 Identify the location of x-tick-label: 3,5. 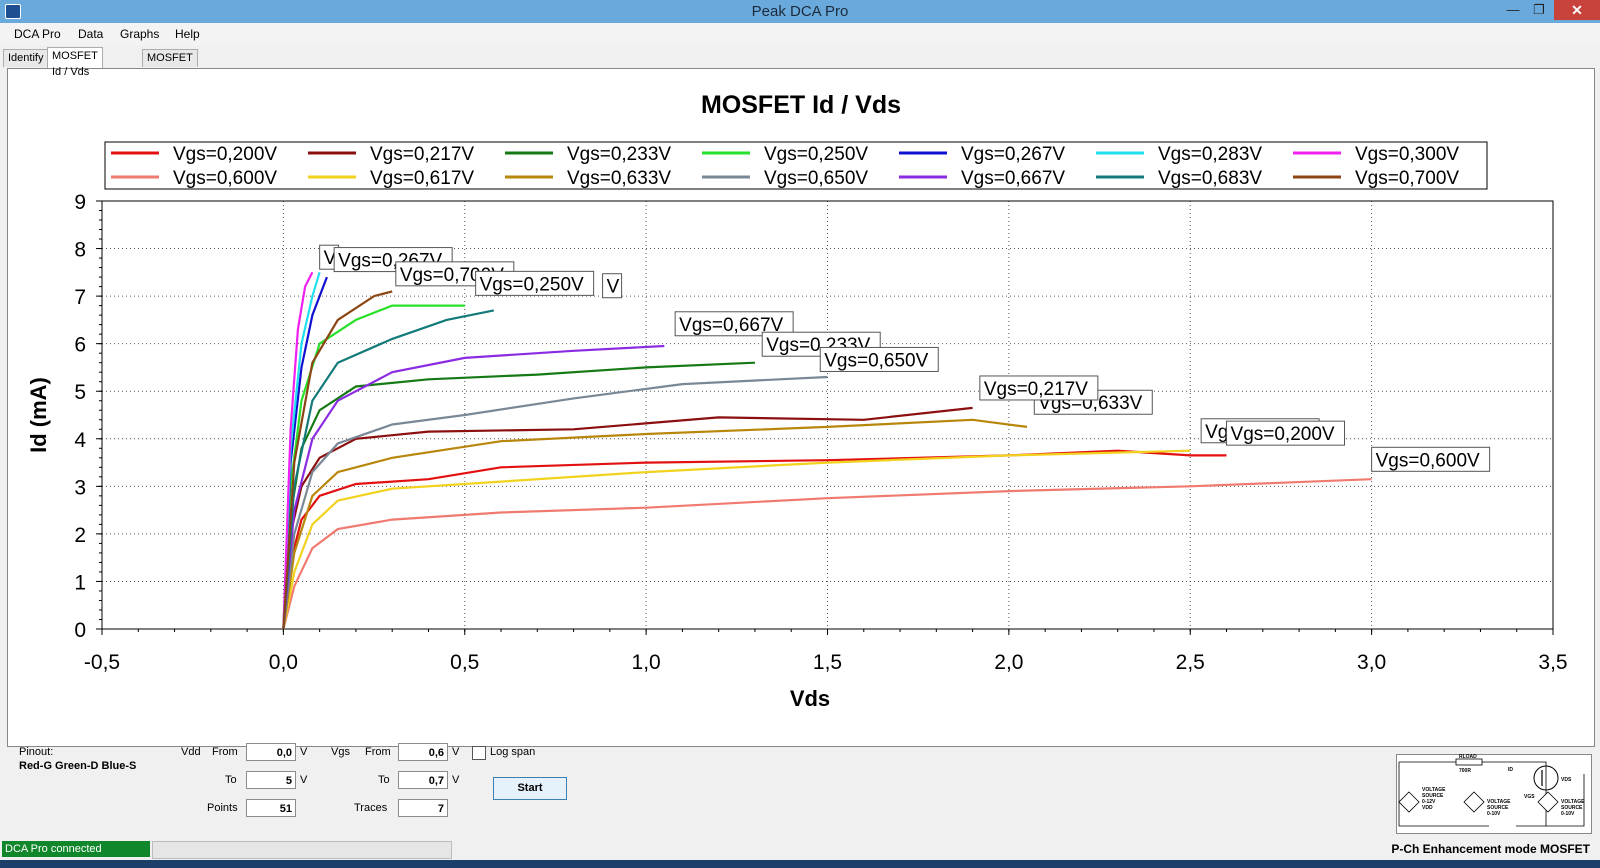
(1552, 662).